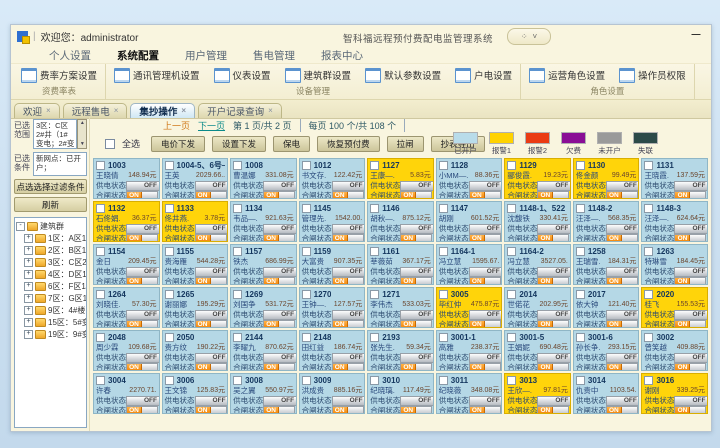  What do you see at coordinates (212, 125) in the screenshot?
I see `next-page-link: 下一页` at bounding box center [212, 125].